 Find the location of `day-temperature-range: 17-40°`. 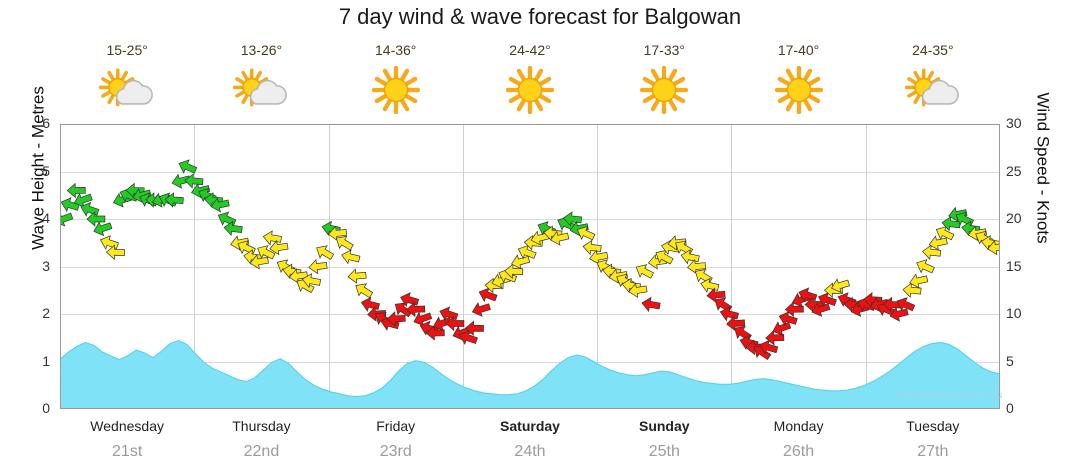

day-temperature-range: 17-40° is located at coordinates (798, 50).